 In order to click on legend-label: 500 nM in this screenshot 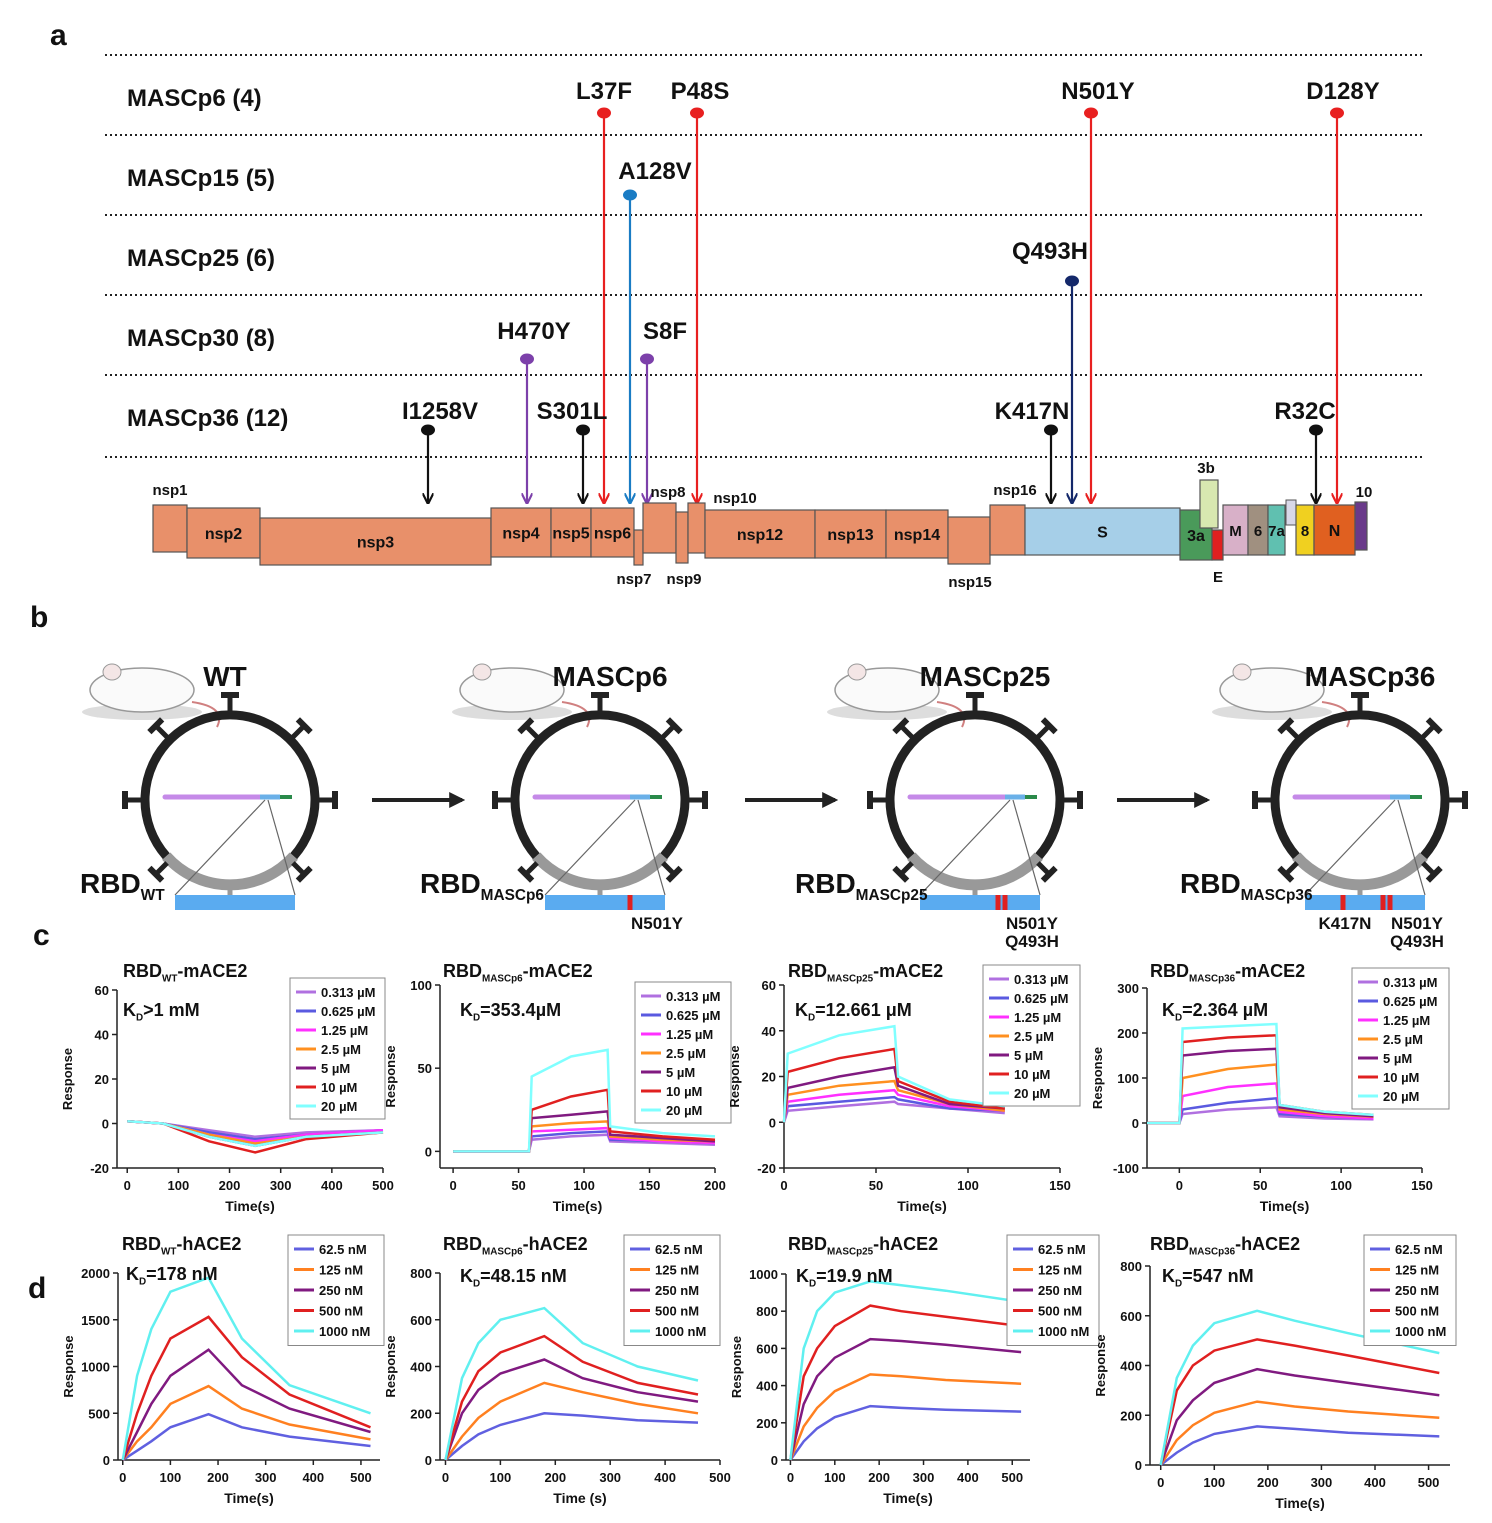, I will do `click(1417, 1311)`.